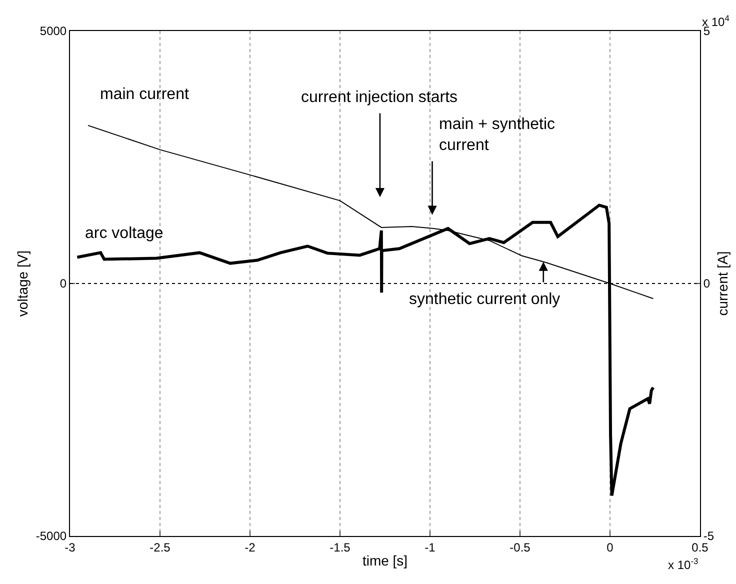 Image resolution: width=736 pixels, height=584 pixels. I want to click on x-tick-label: -2.5, so click(160, 547).